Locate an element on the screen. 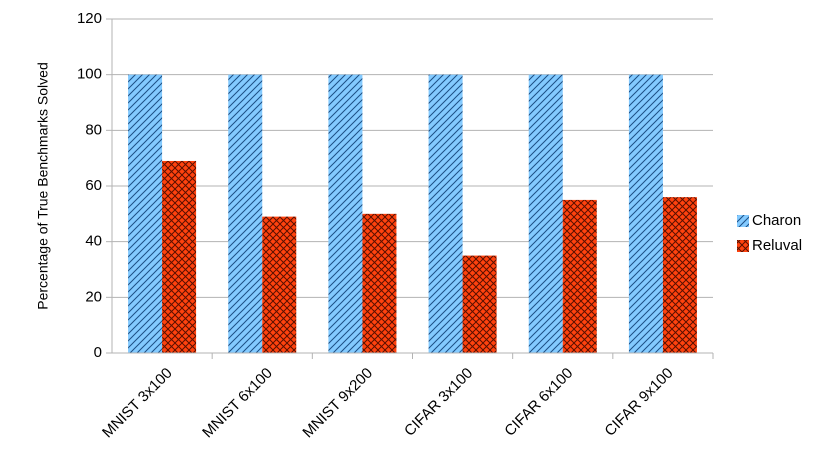 The height and width of the screenshot is (467, 830). y-tick-label: 20 is located at coordinates (93, 296).